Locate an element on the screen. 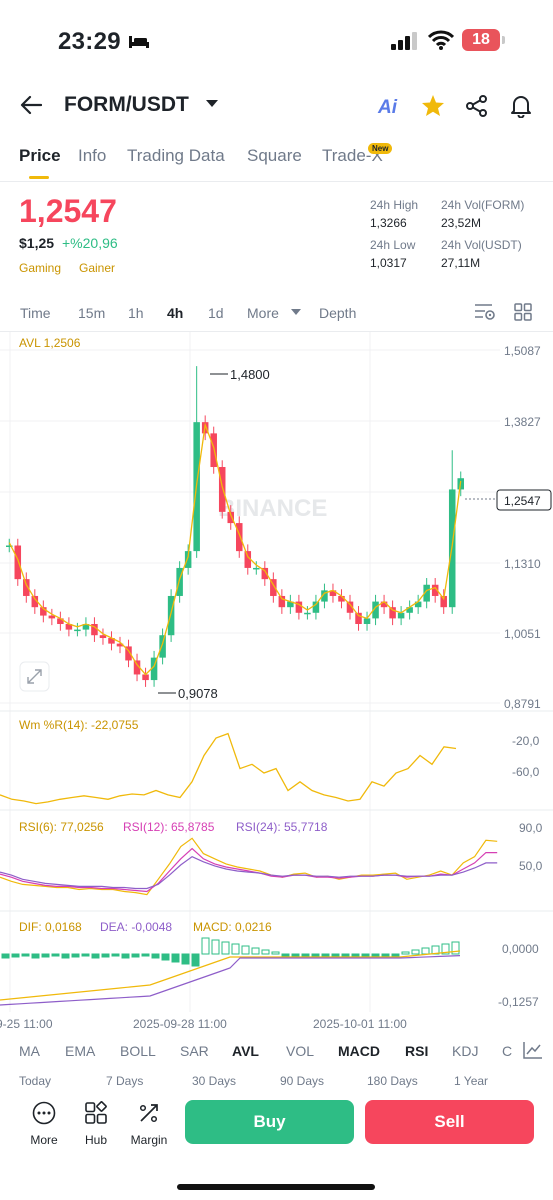  timeframe-depth: Depth is located at coordinates (338, 313).